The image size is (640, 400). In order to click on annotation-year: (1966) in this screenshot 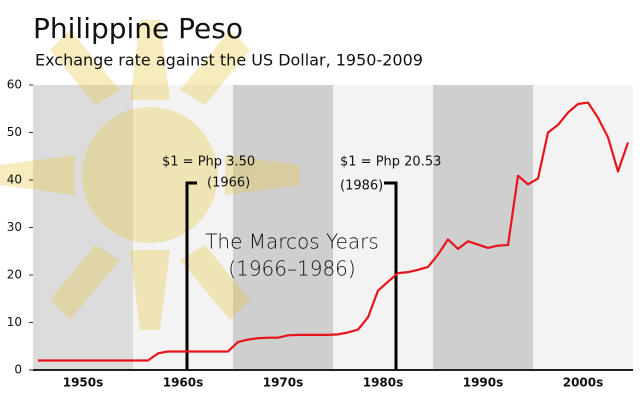, I will do `click(228, 183)`.